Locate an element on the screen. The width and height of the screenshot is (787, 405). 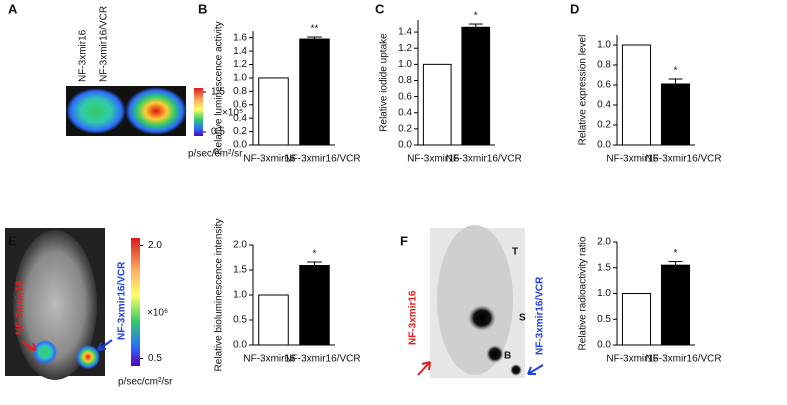
colorbar-tick-label: 2.0 is located at coordinates (155, 245).